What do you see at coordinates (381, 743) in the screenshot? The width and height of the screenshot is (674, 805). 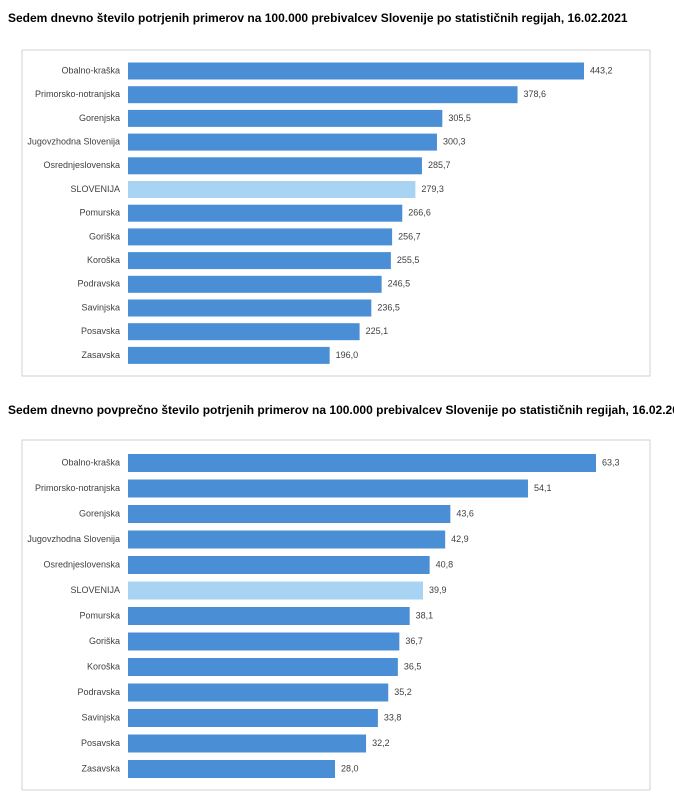 I see `value-label: 32,2` at bounding box center [381, 743].